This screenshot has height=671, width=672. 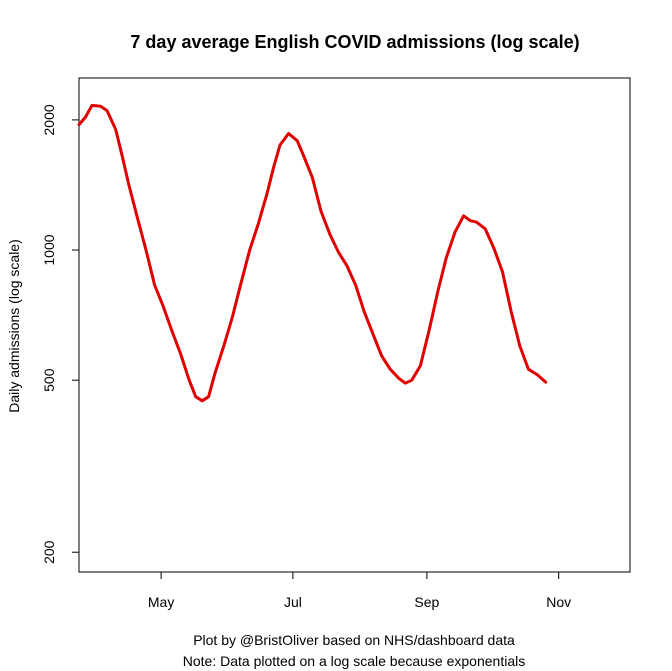 I want to click on y-tick-label: 200, so click(x=49, y=552).